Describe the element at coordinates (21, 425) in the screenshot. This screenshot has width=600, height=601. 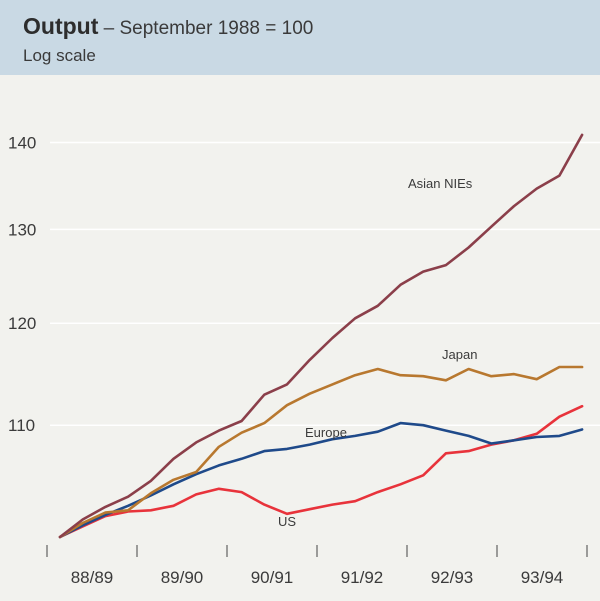
I see `y-tick-label: 110` at that location.